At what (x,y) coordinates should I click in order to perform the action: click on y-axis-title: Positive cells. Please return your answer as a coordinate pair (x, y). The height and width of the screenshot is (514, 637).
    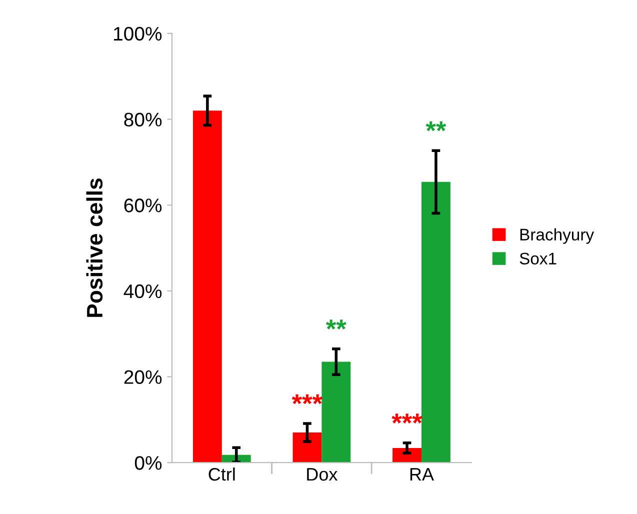
    Looking at the image, I should click on (94, 247).